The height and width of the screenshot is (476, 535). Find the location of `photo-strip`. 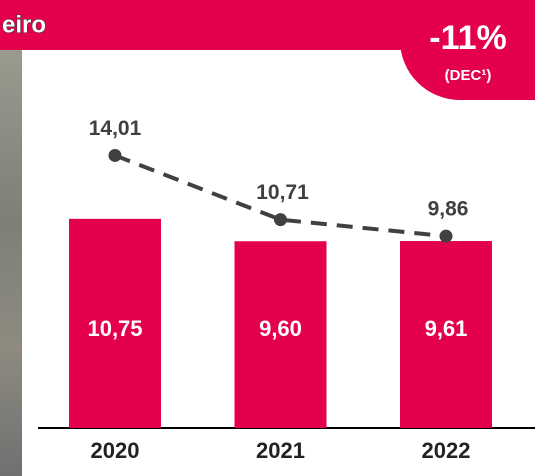

photo-strip is located at coordinates (11, 263).